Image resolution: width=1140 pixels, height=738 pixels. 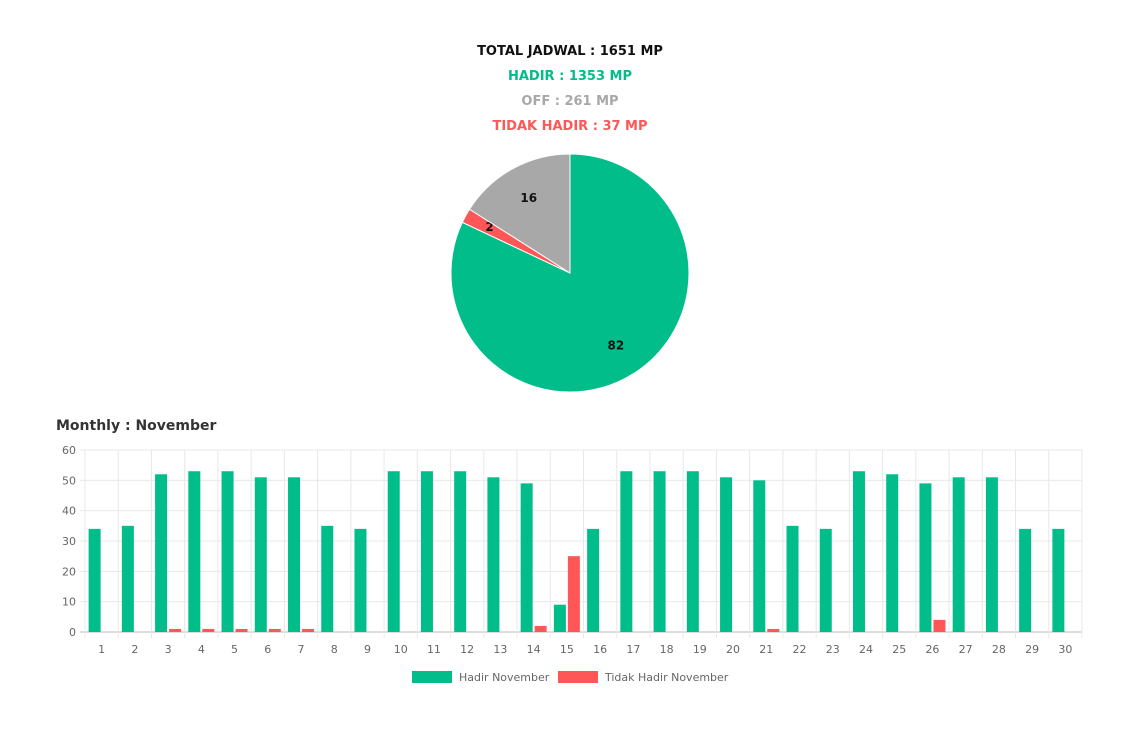 I want to click on x-tick-label: 17, so click(x=633, y=649).